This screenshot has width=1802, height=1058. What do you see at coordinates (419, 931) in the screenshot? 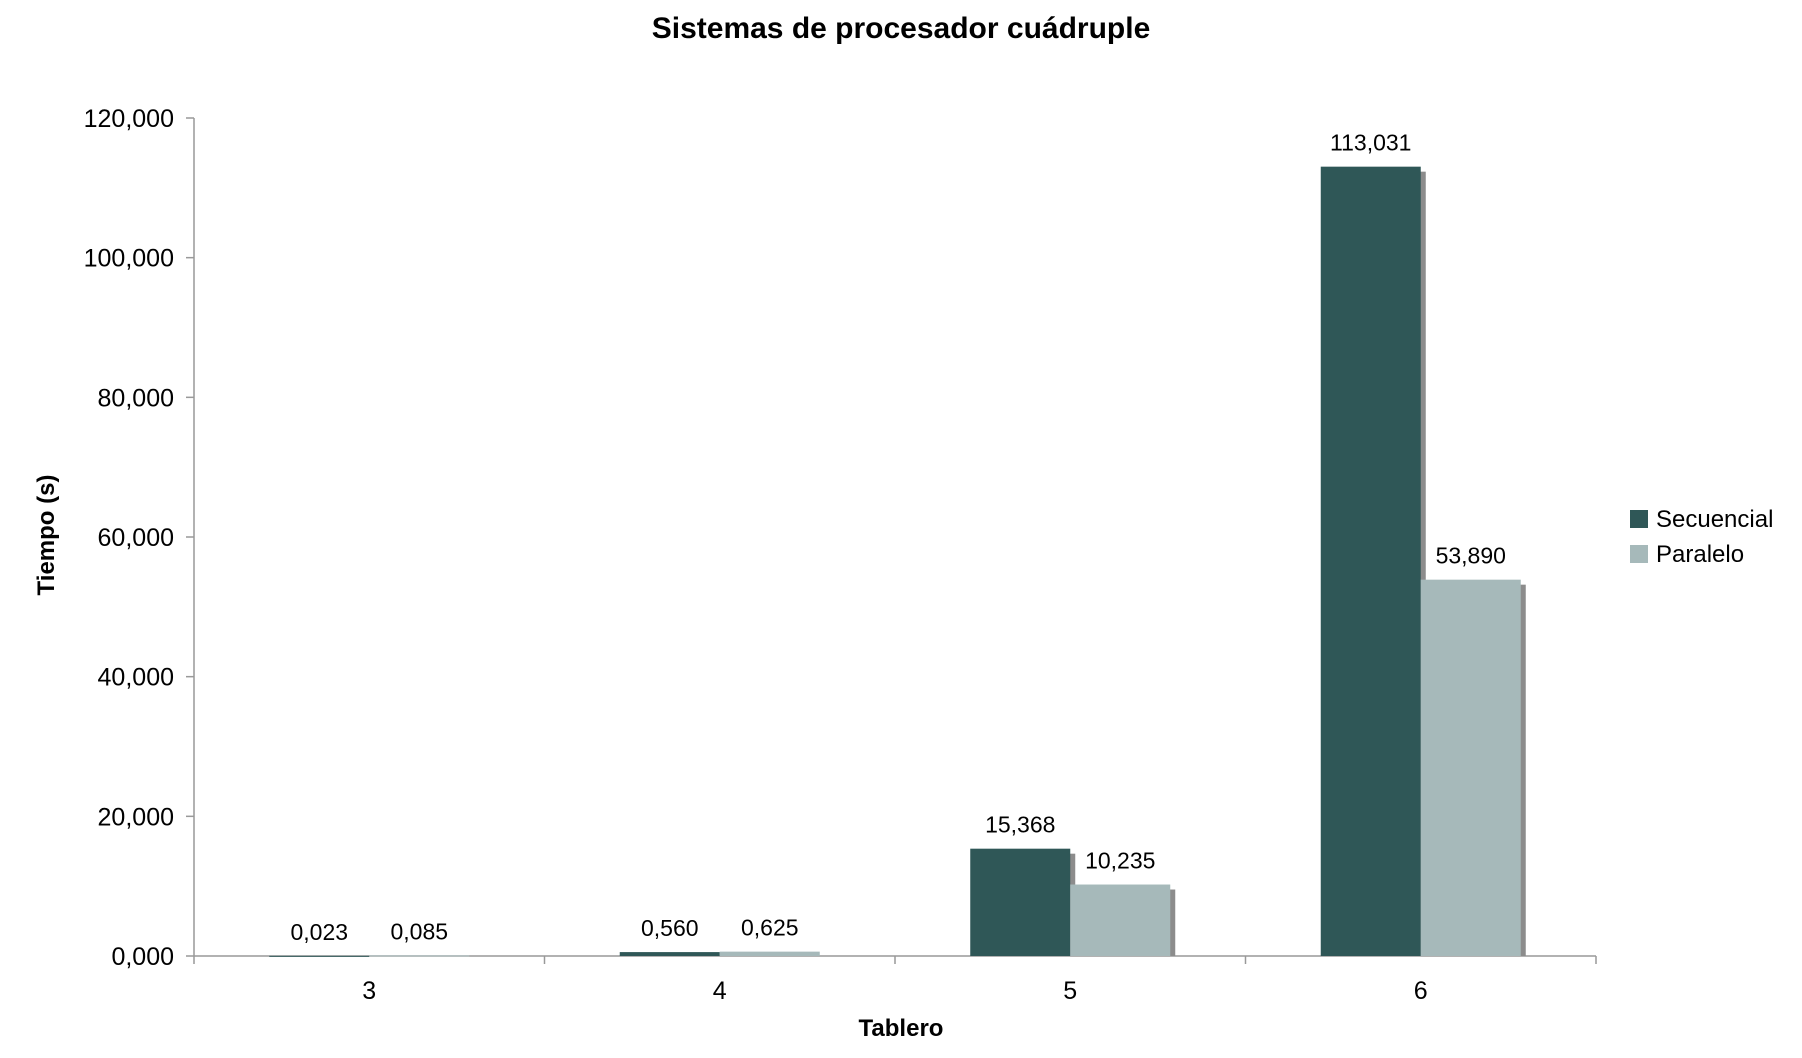
I see `data-label: 0,085` at bounding box center [419, 931].